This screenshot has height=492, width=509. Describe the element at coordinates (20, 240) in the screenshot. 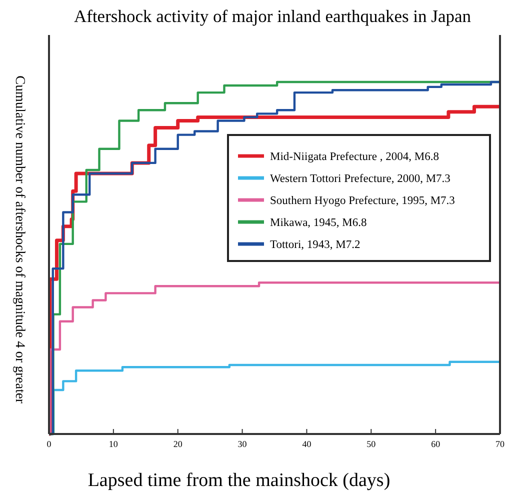

I see `y-axis-title: Cumulative number of aftershocks of magnitude 4 or greater` at that location.